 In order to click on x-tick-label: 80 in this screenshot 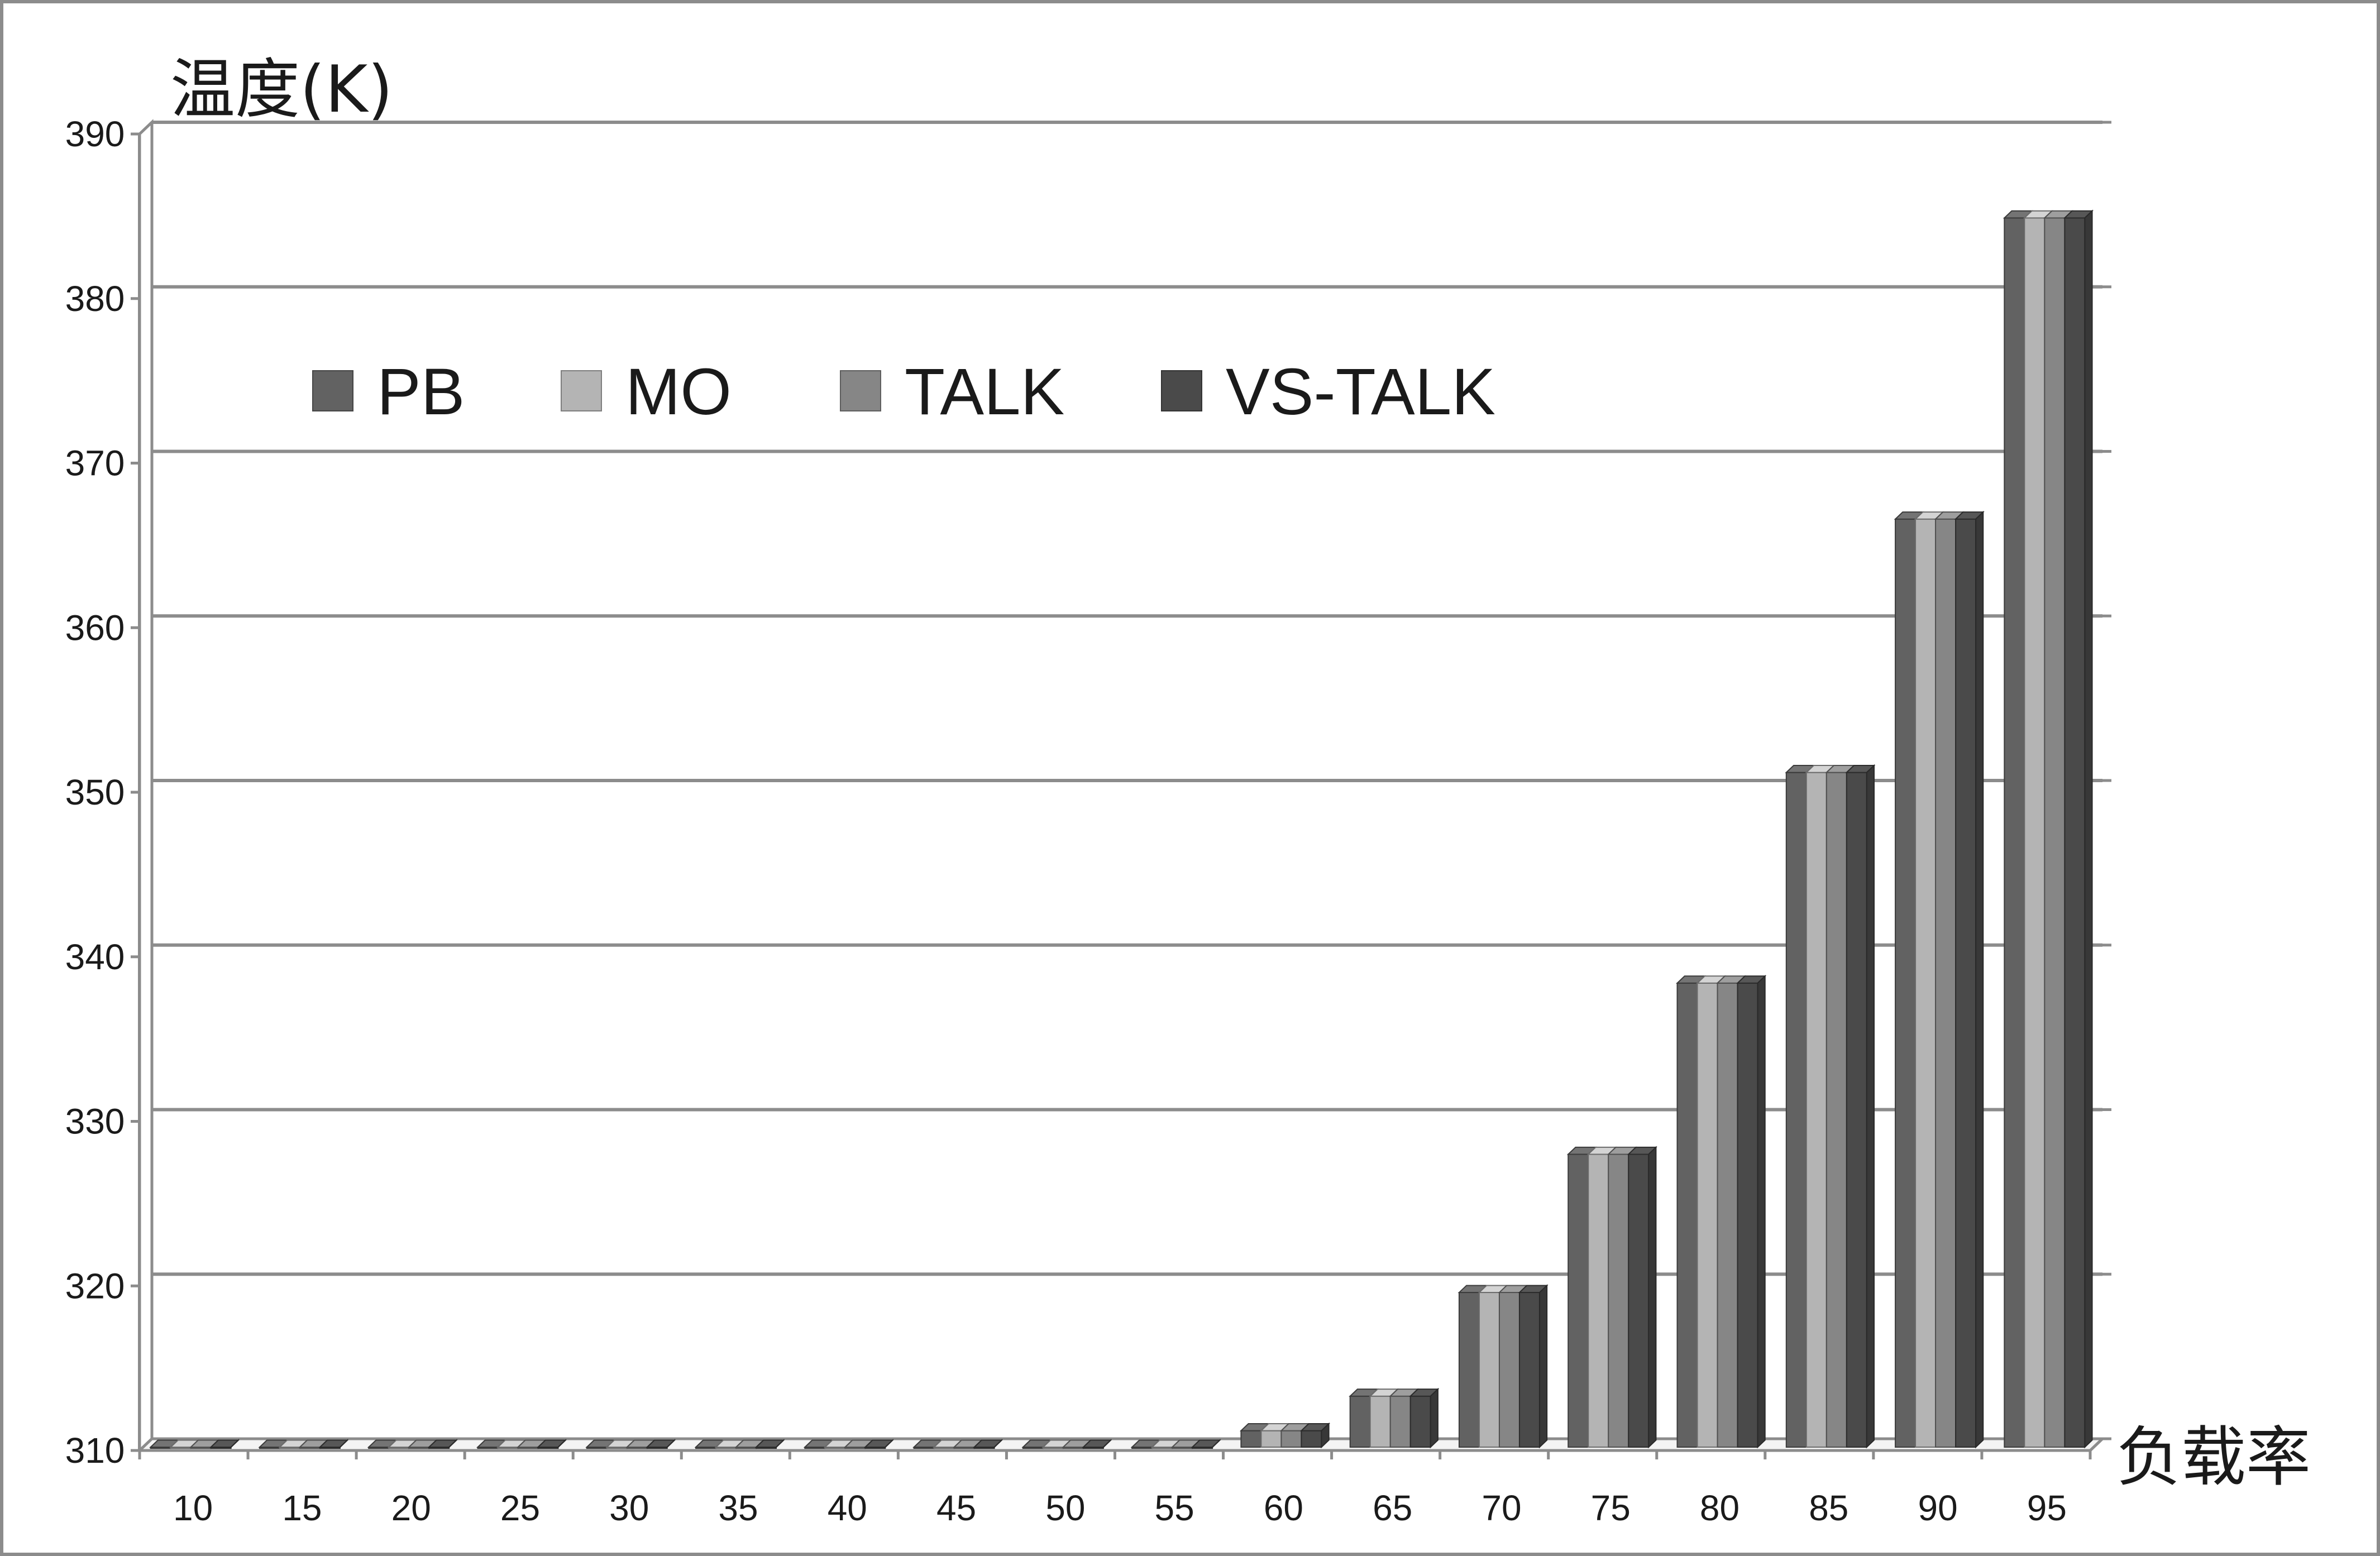, I will do `click(1720, 1508)`.